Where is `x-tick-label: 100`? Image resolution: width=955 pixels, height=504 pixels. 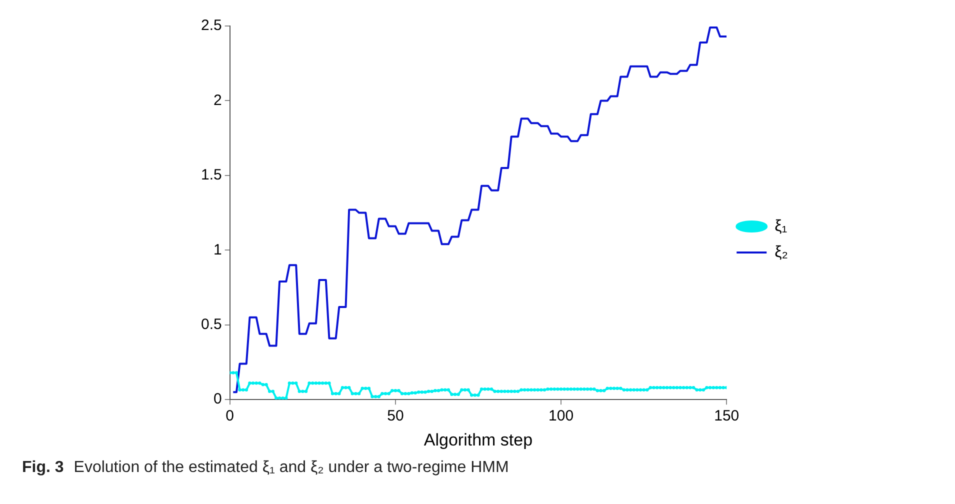 x-tick-label: 100 is located at coordinates (561, 416).